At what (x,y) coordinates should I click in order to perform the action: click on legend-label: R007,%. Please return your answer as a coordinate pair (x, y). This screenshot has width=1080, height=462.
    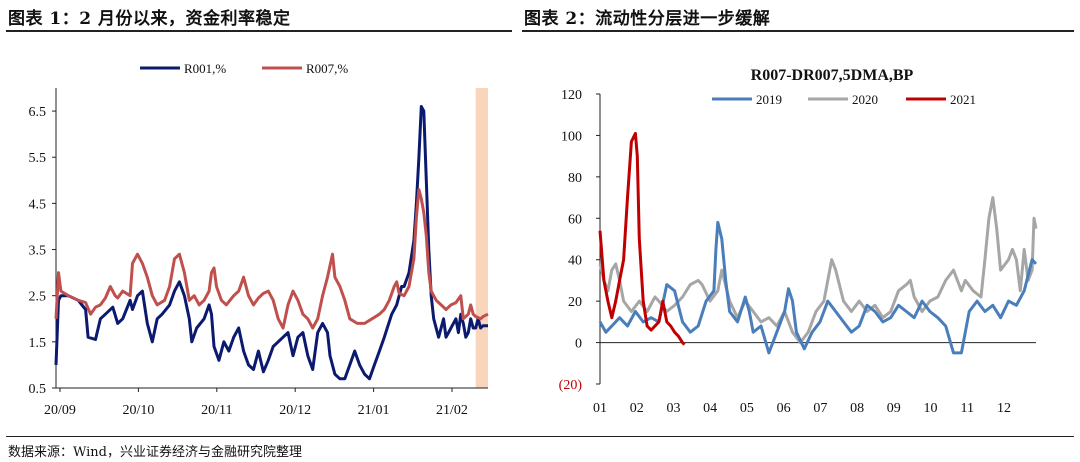
    Looking at the image, I should click on (327, 68).